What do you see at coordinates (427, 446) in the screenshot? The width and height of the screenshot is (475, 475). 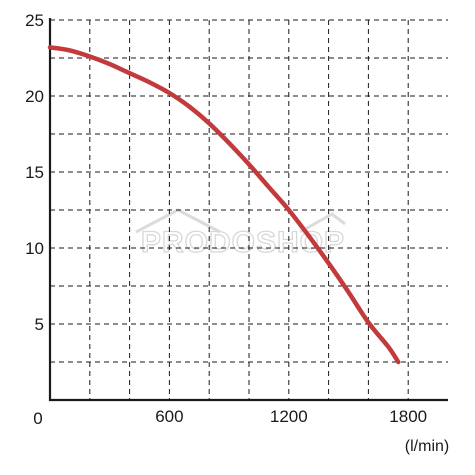 I see `x-axis-unit-label: (l/min)` at bounding box center [427, 446].